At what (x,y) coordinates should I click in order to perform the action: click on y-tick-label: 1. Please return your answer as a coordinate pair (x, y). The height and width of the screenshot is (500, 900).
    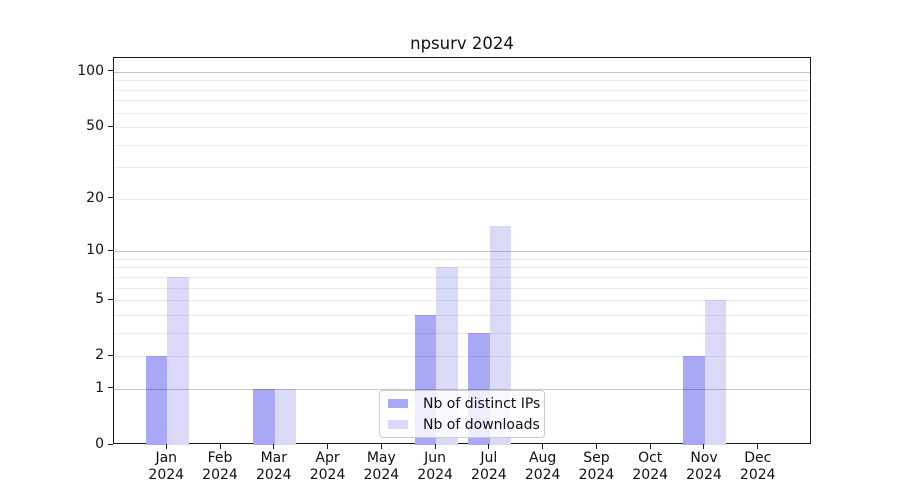
    Looking at the image, I should click on (99, 387).